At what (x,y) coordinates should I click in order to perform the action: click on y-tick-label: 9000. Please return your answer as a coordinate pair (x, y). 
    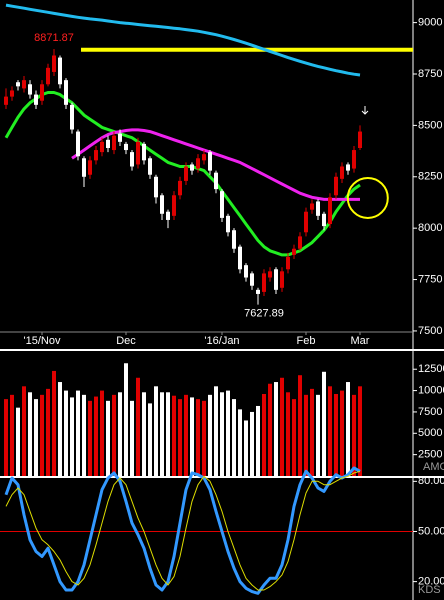
    Looking at the image, I should click on (430, 23).